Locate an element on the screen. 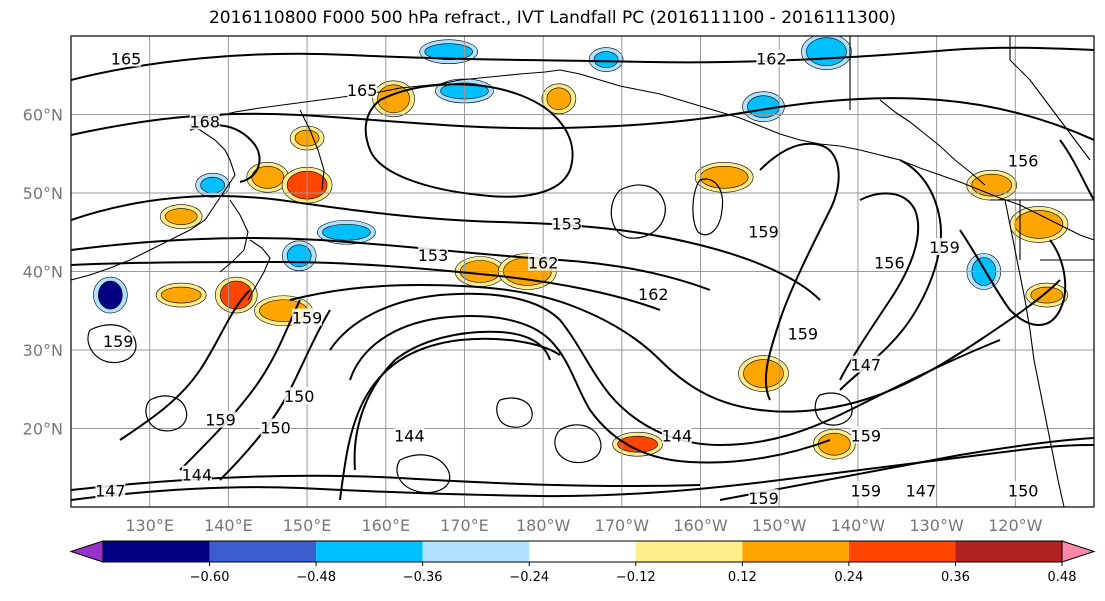  colorbar-tick-label: −0.48 is located at coordinates (316, 577).